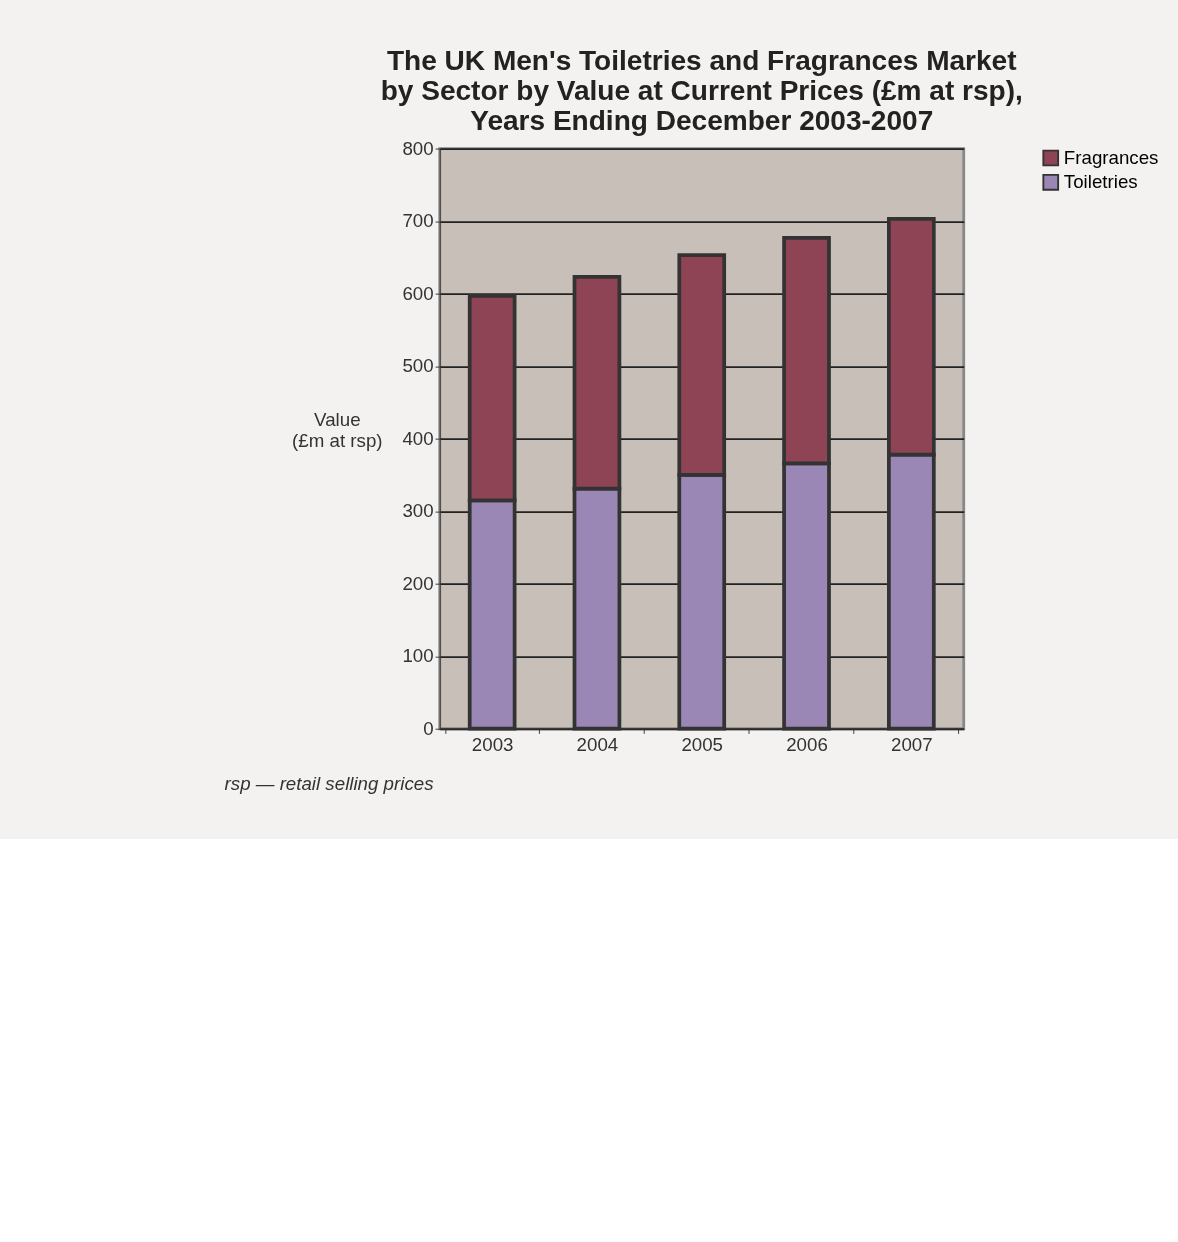 Image resolution: width=1178 pixels, height=1242 pixels. What do you see at coordinates (418, 656) in the screenshot?
I see `y-tick-label: 100` at bounding box center [418, 656].